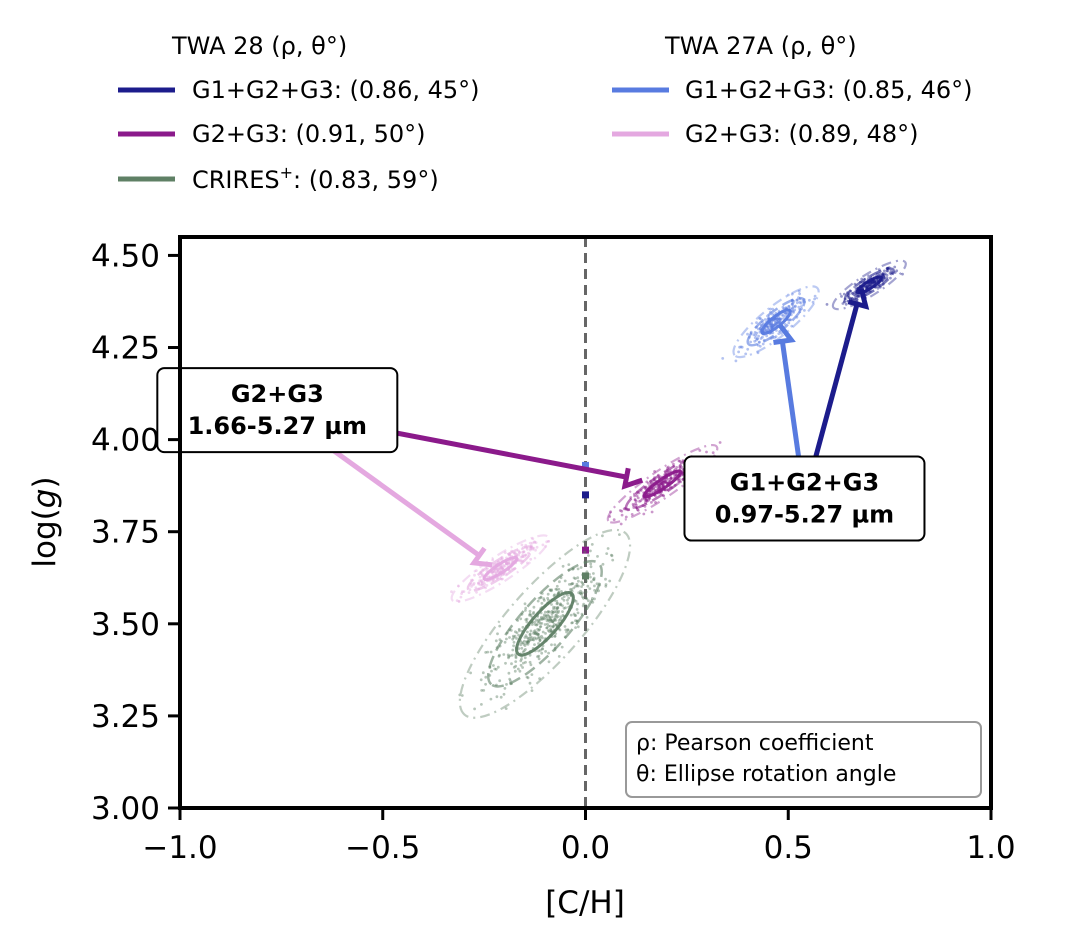  What do you see at coordinates (585, 576) in the screenshot?
I see `zero-line-marker` at bounding box center [585, 576].